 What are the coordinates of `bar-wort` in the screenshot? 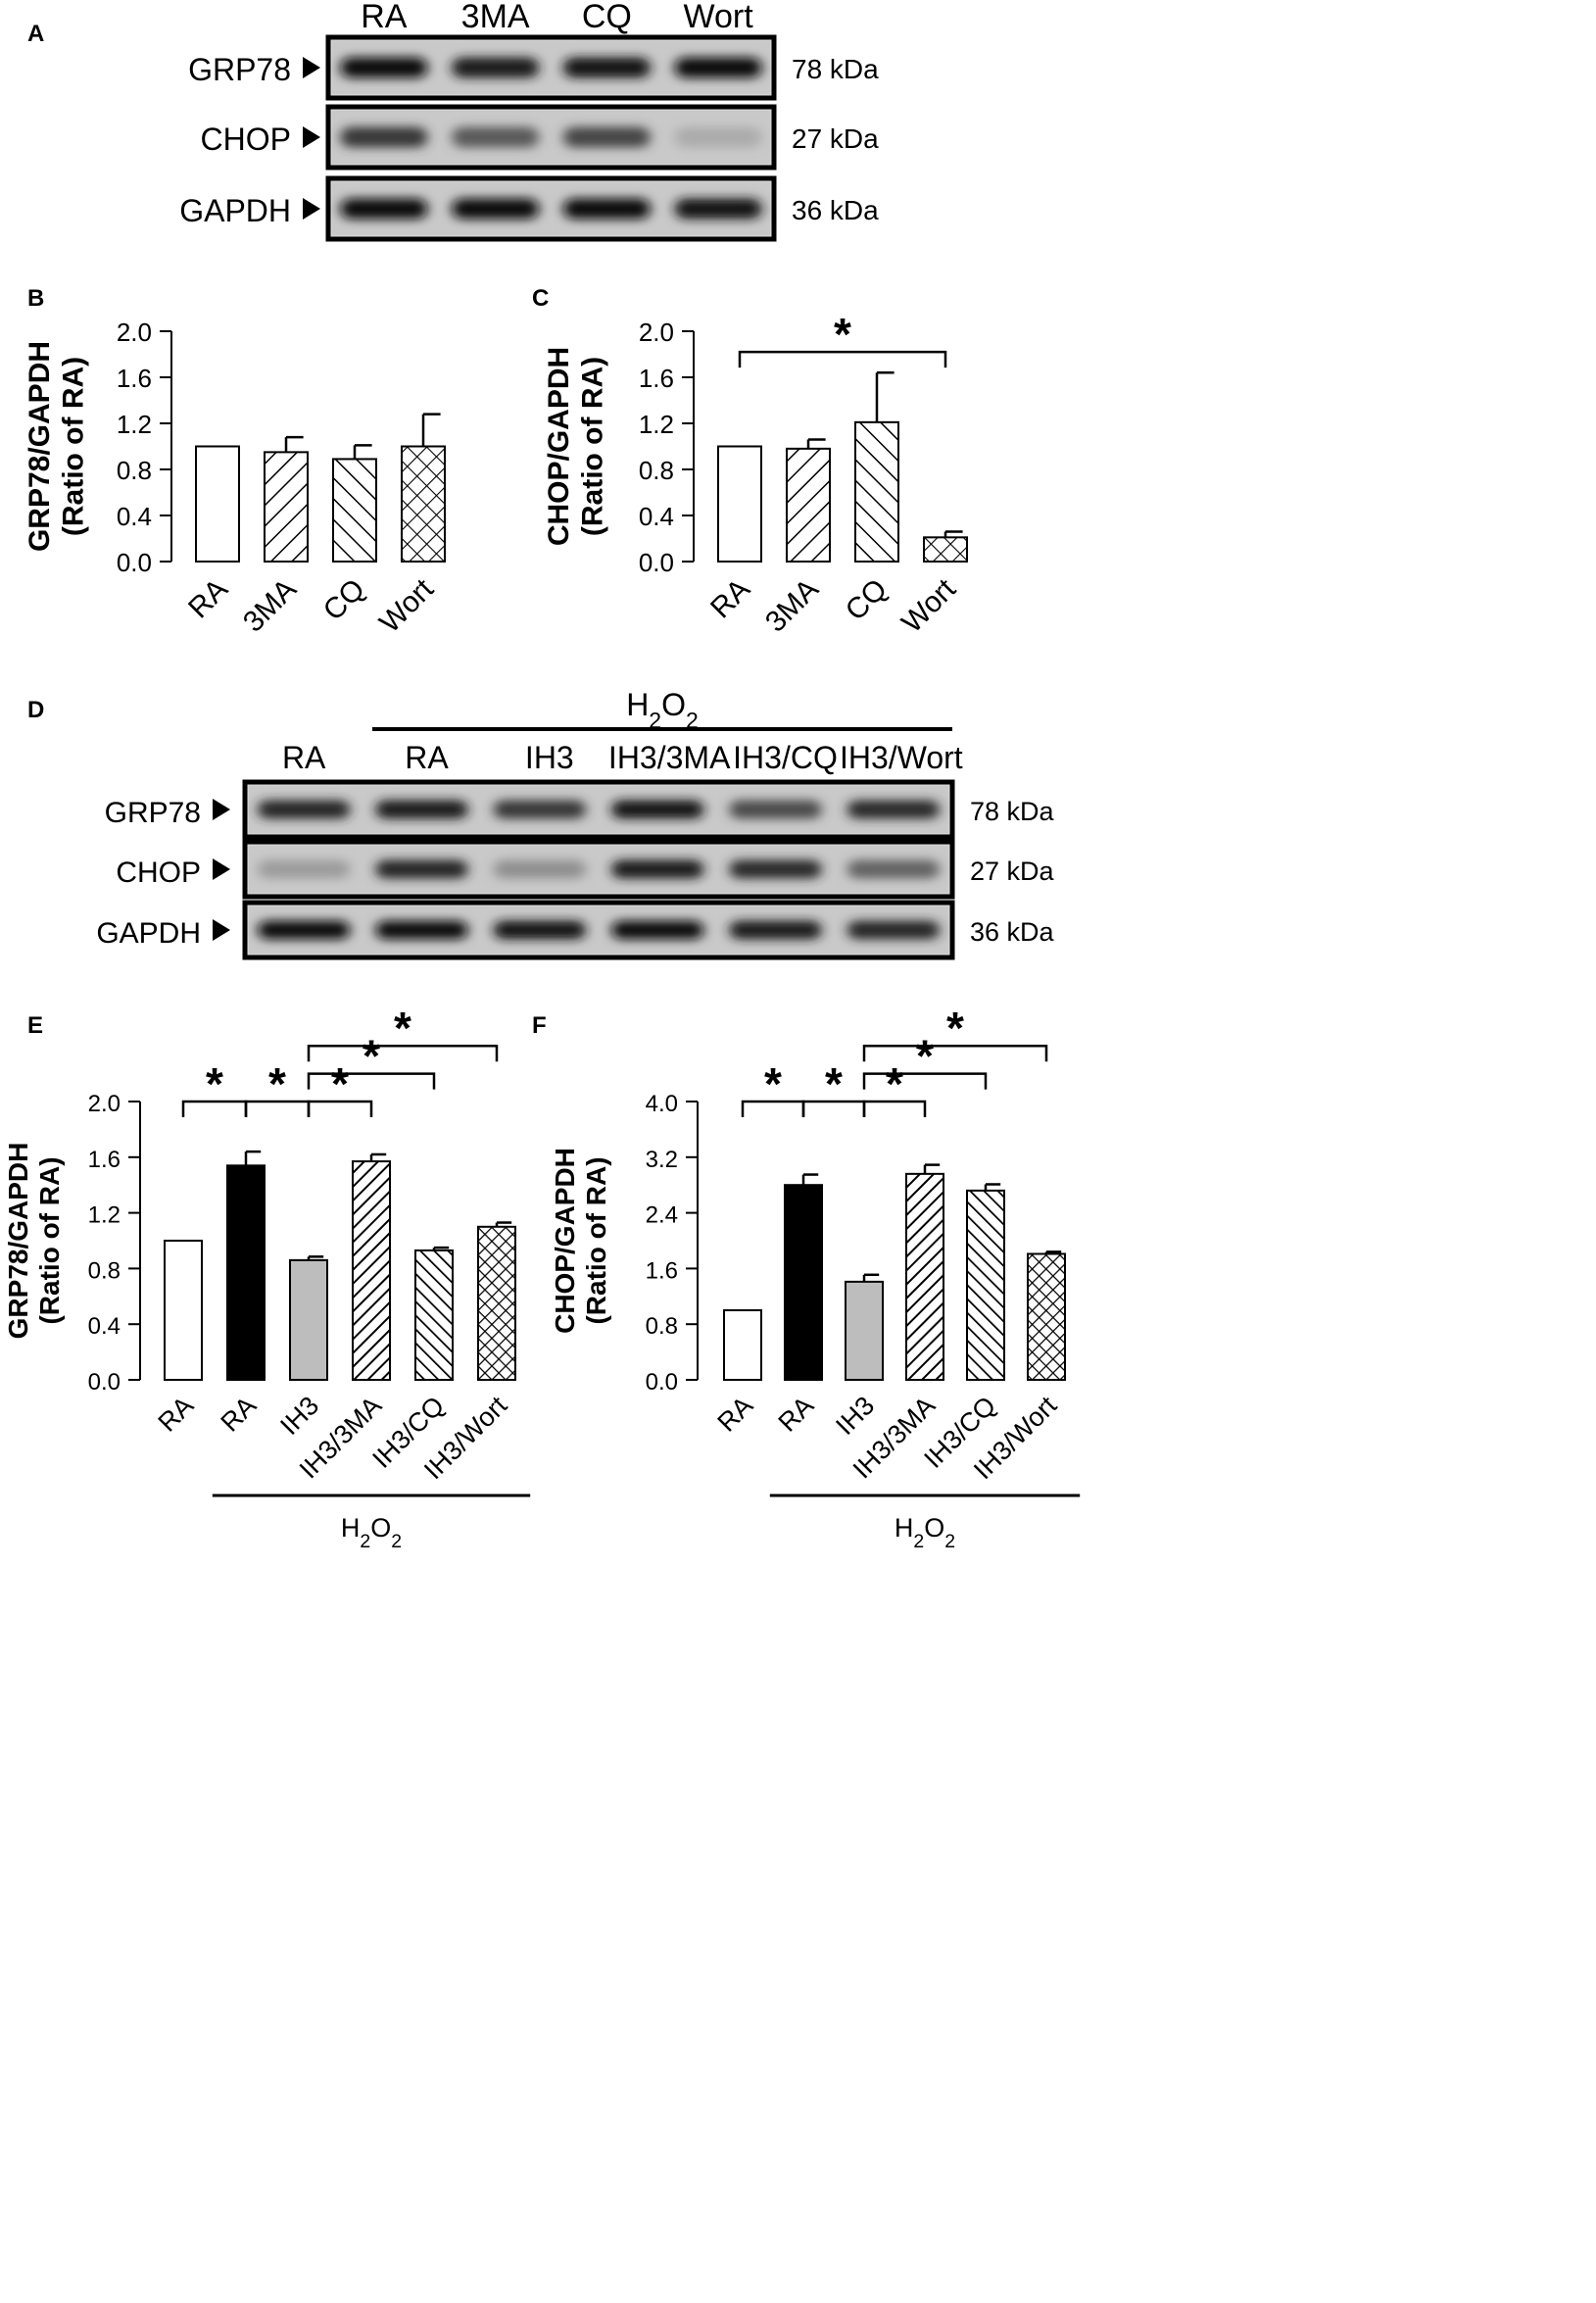 It's located at (945, 550).